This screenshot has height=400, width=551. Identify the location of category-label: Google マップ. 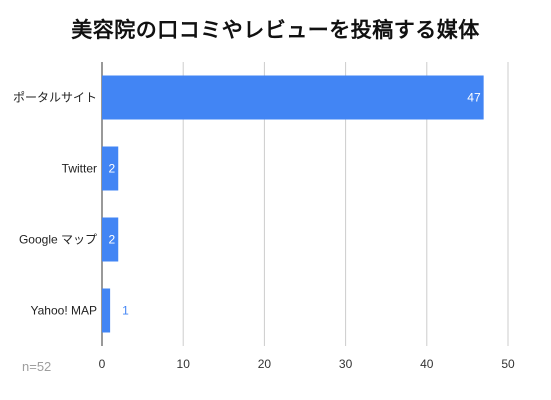
(58, 240).